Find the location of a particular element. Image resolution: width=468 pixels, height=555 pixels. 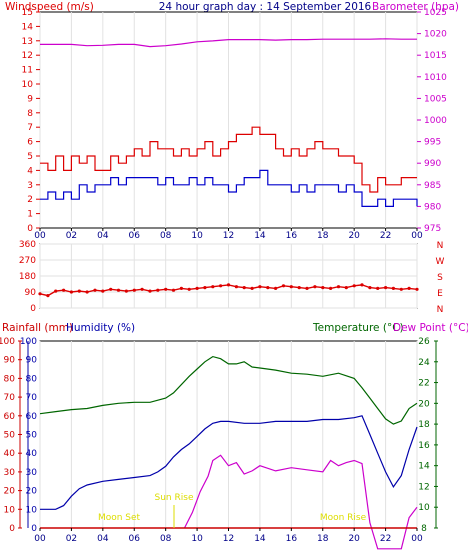

direction-points is located at coordinates (228, 290).